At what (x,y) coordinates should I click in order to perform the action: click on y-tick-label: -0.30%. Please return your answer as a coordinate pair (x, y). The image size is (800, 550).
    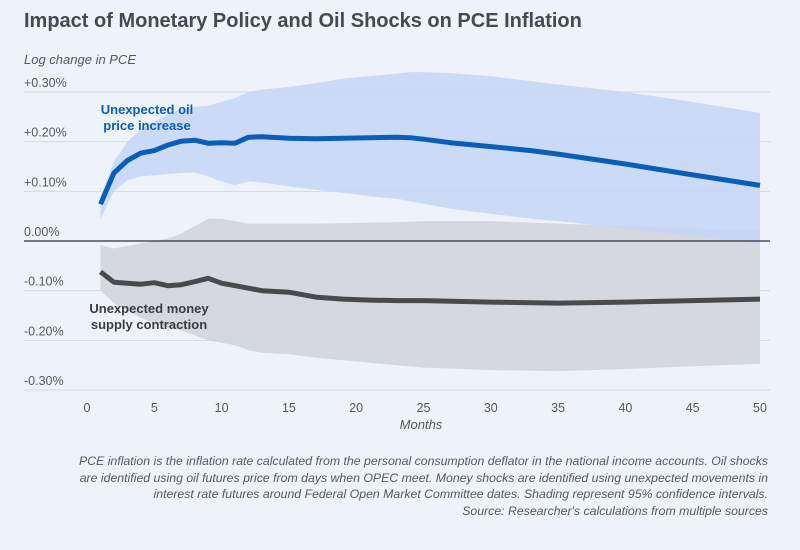
    Looking at the image, I should click on (44, 381).